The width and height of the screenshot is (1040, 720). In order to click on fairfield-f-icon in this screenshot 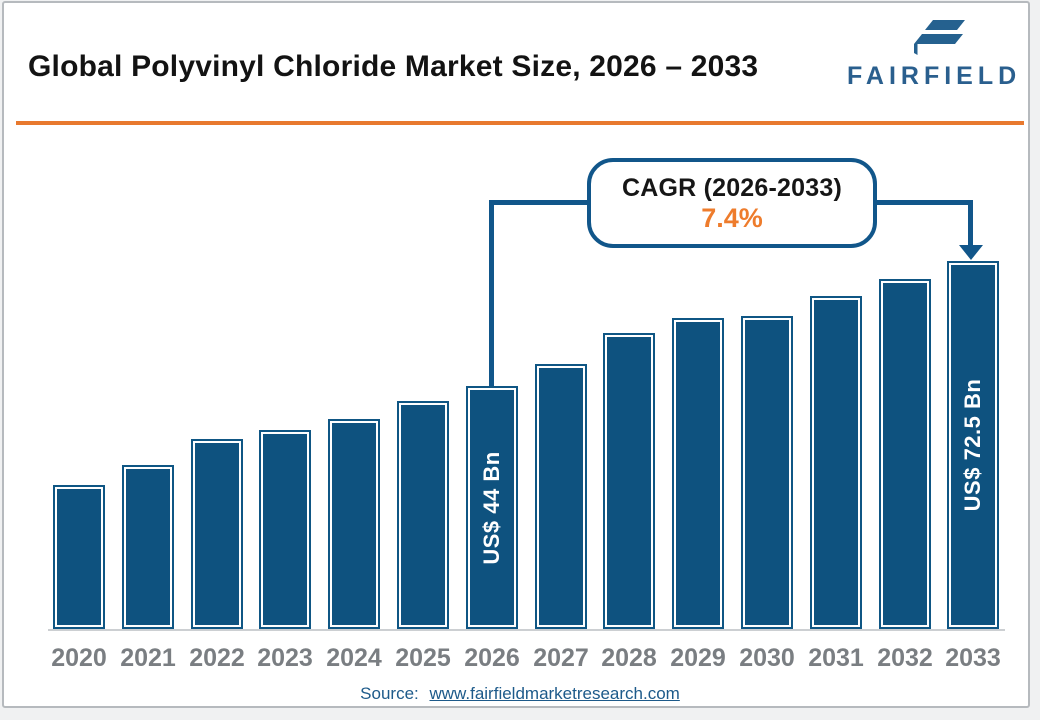, I will do `click(939, 37)`.